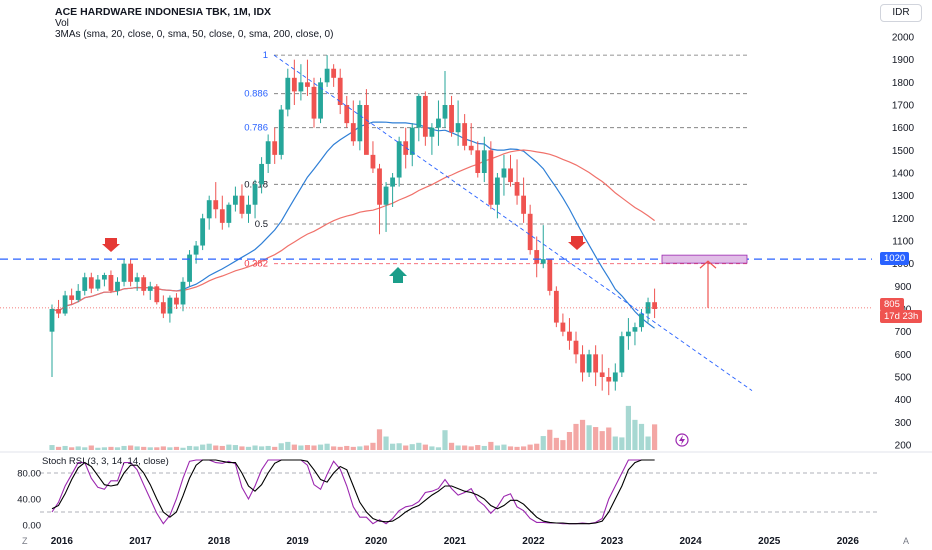 This screenshot has width=932, height=550. I want to click on stoch-d-line, so click(353, 492).